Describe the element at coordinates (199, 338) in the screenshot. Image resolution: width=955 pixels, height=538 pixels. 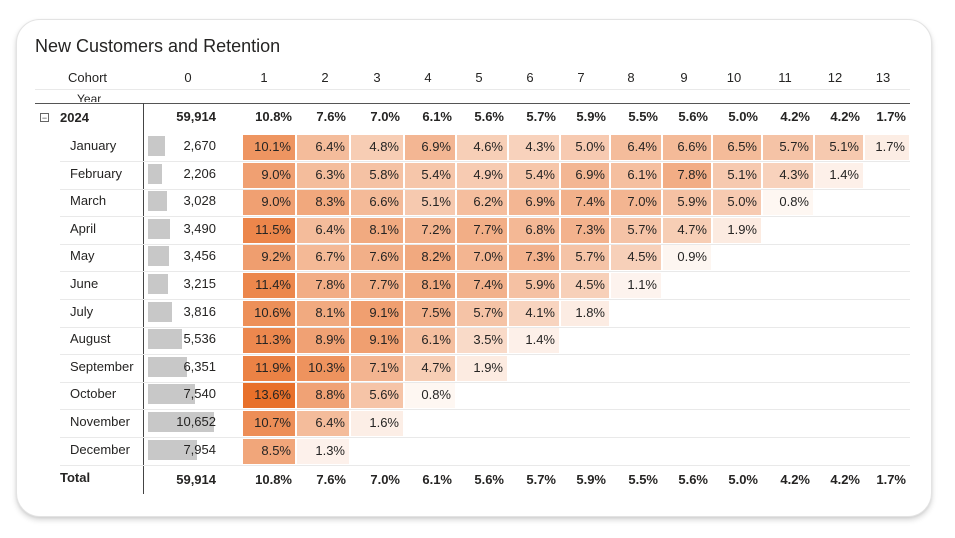
I see `cohort-count: 5,536` at that location.